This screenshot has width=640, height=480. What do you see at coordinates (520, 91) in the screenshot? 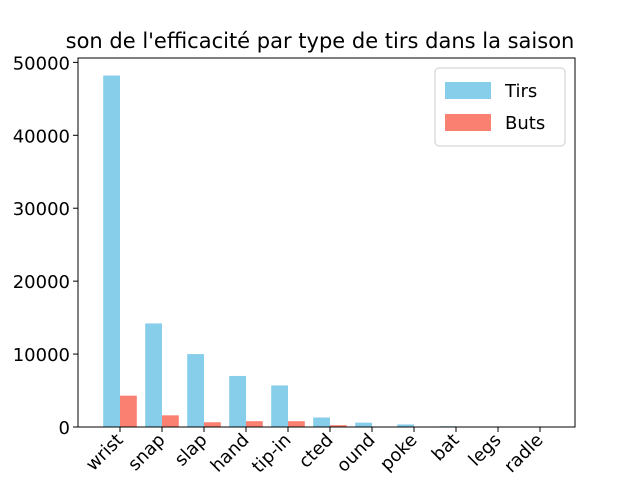
I see `legend-label: Tirs` at bounding box center [520, 91].